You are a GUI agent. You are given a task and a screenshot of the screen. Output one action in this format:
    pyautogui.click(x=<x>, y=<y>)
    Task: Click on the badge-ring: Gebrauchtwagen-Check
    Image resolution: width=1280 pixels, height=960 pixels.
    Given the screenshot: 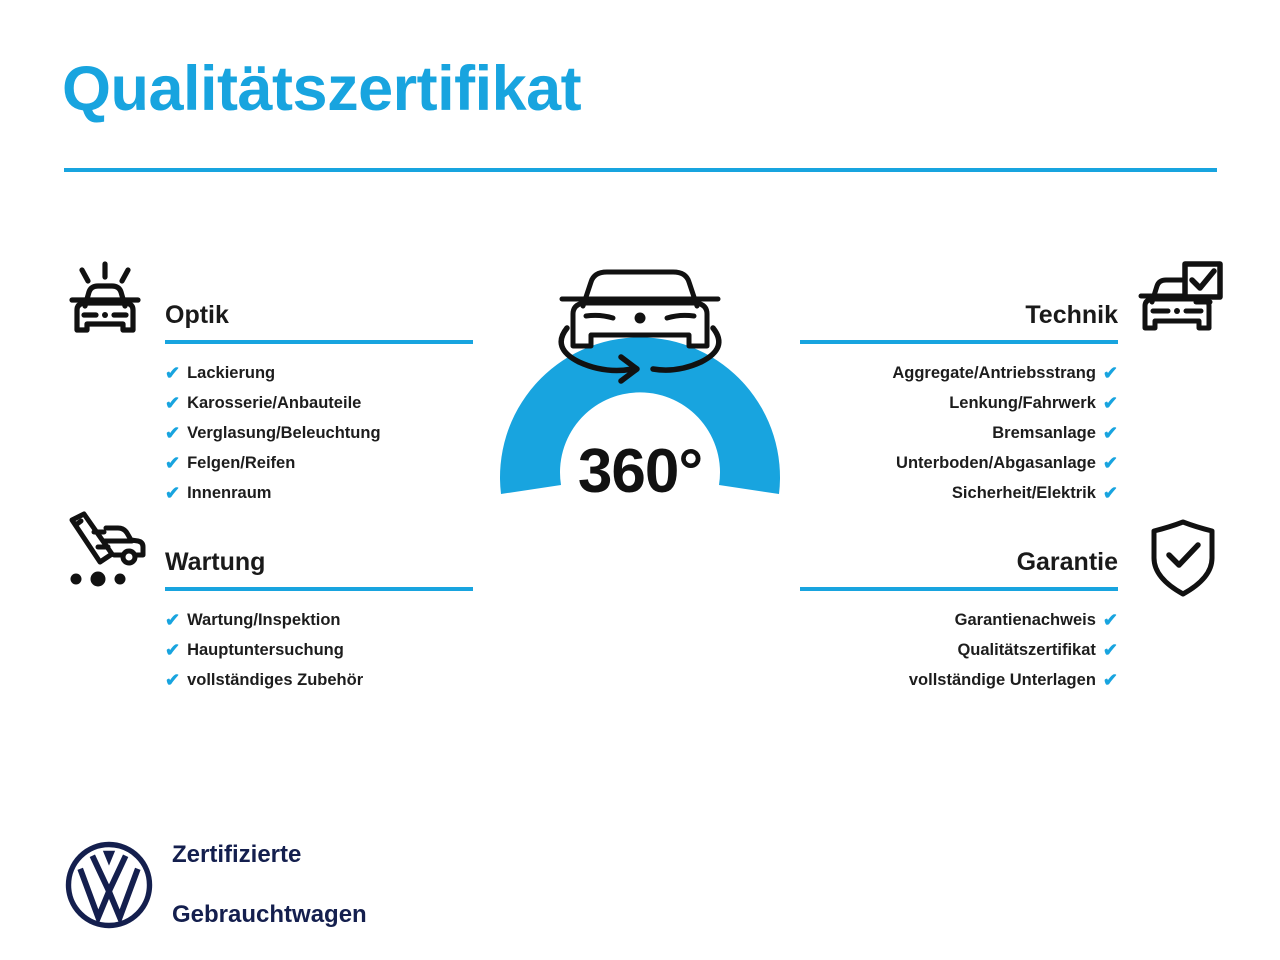 What is the action you would take?
    pyautogui.click(x=640, y=463)
    